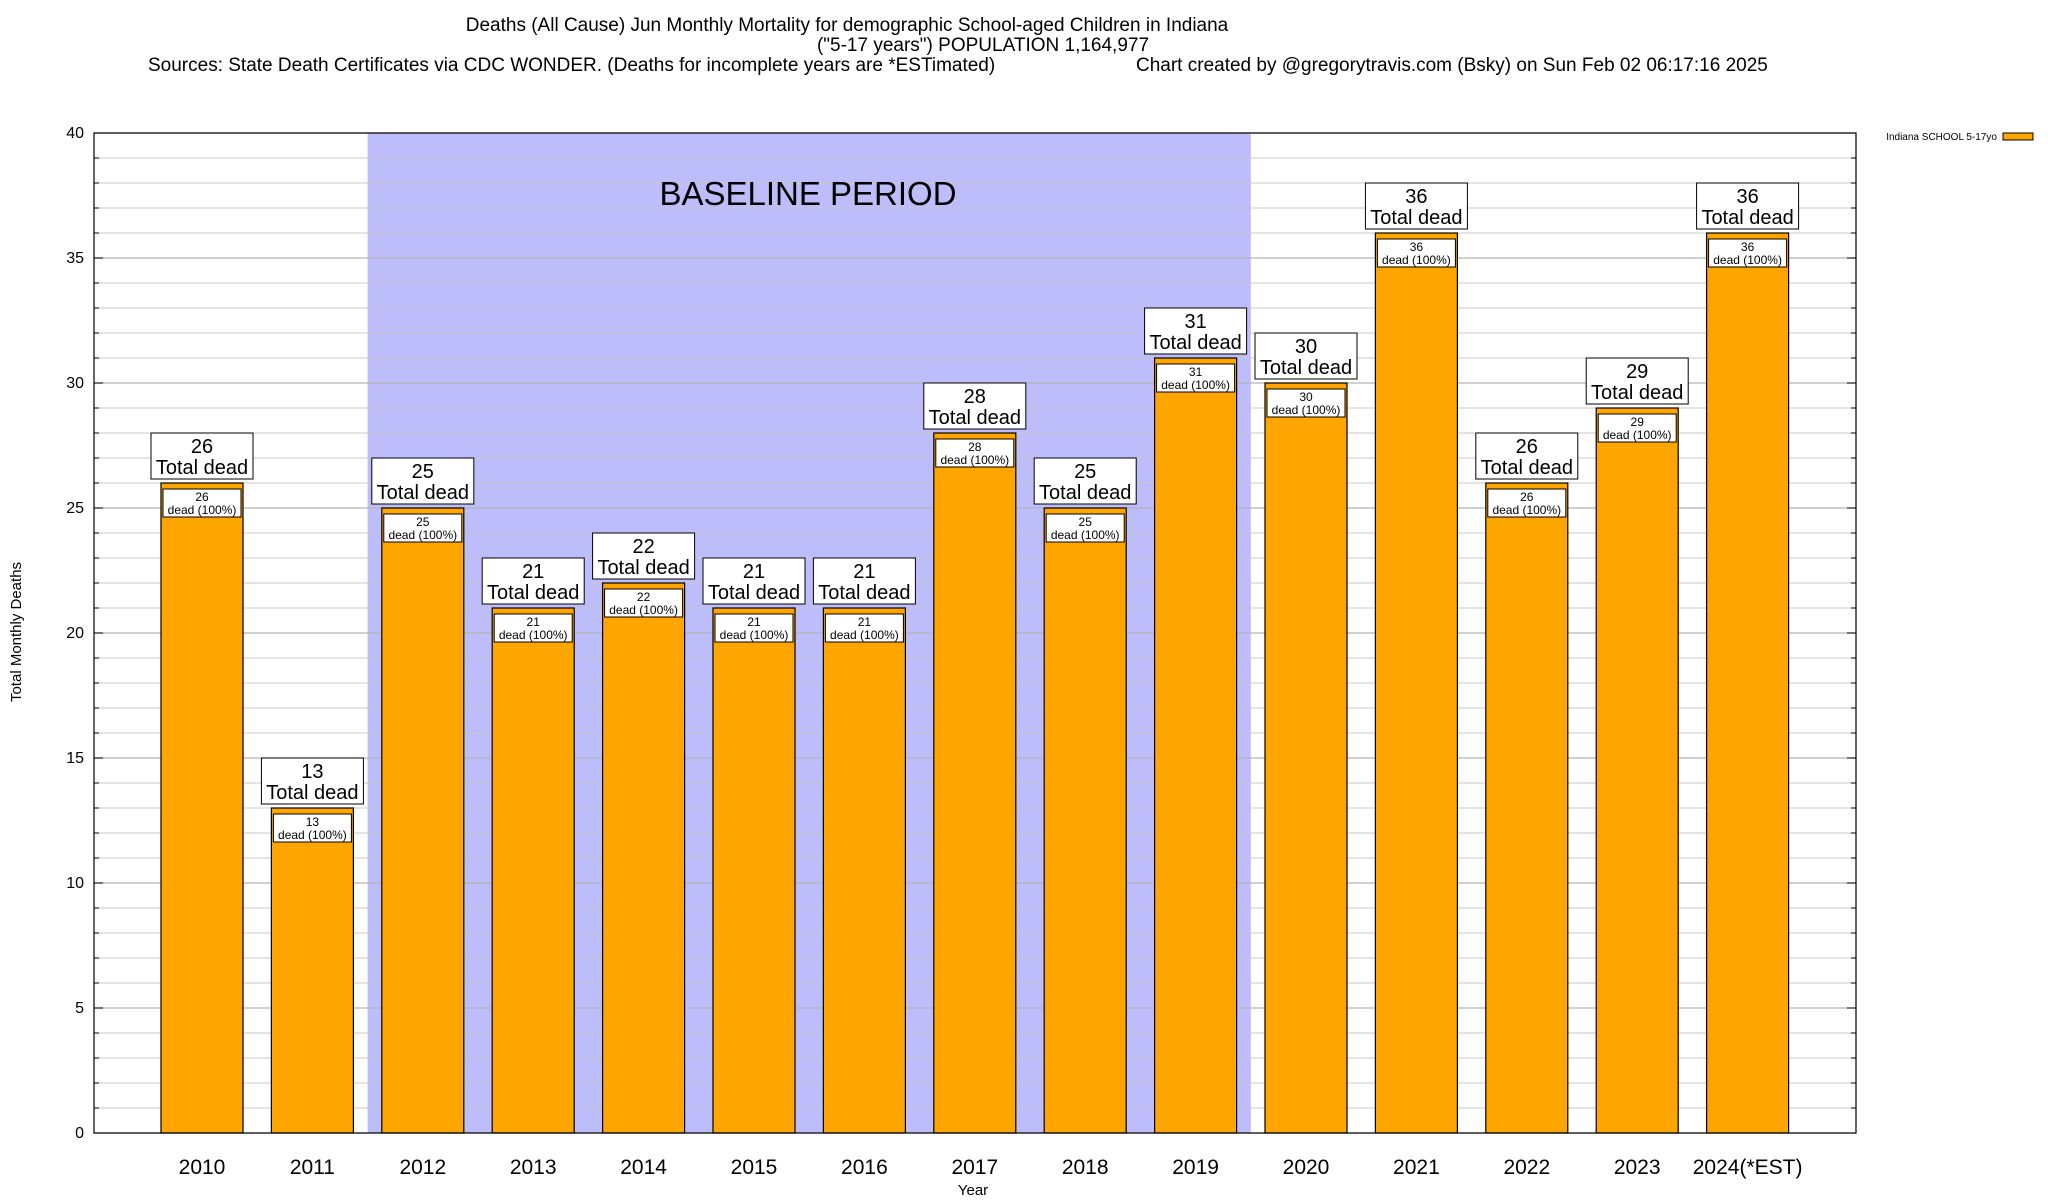 This screenshot has height=1200, width=2048. I want to click on y-tick-label: 0, so click(79, 1133).